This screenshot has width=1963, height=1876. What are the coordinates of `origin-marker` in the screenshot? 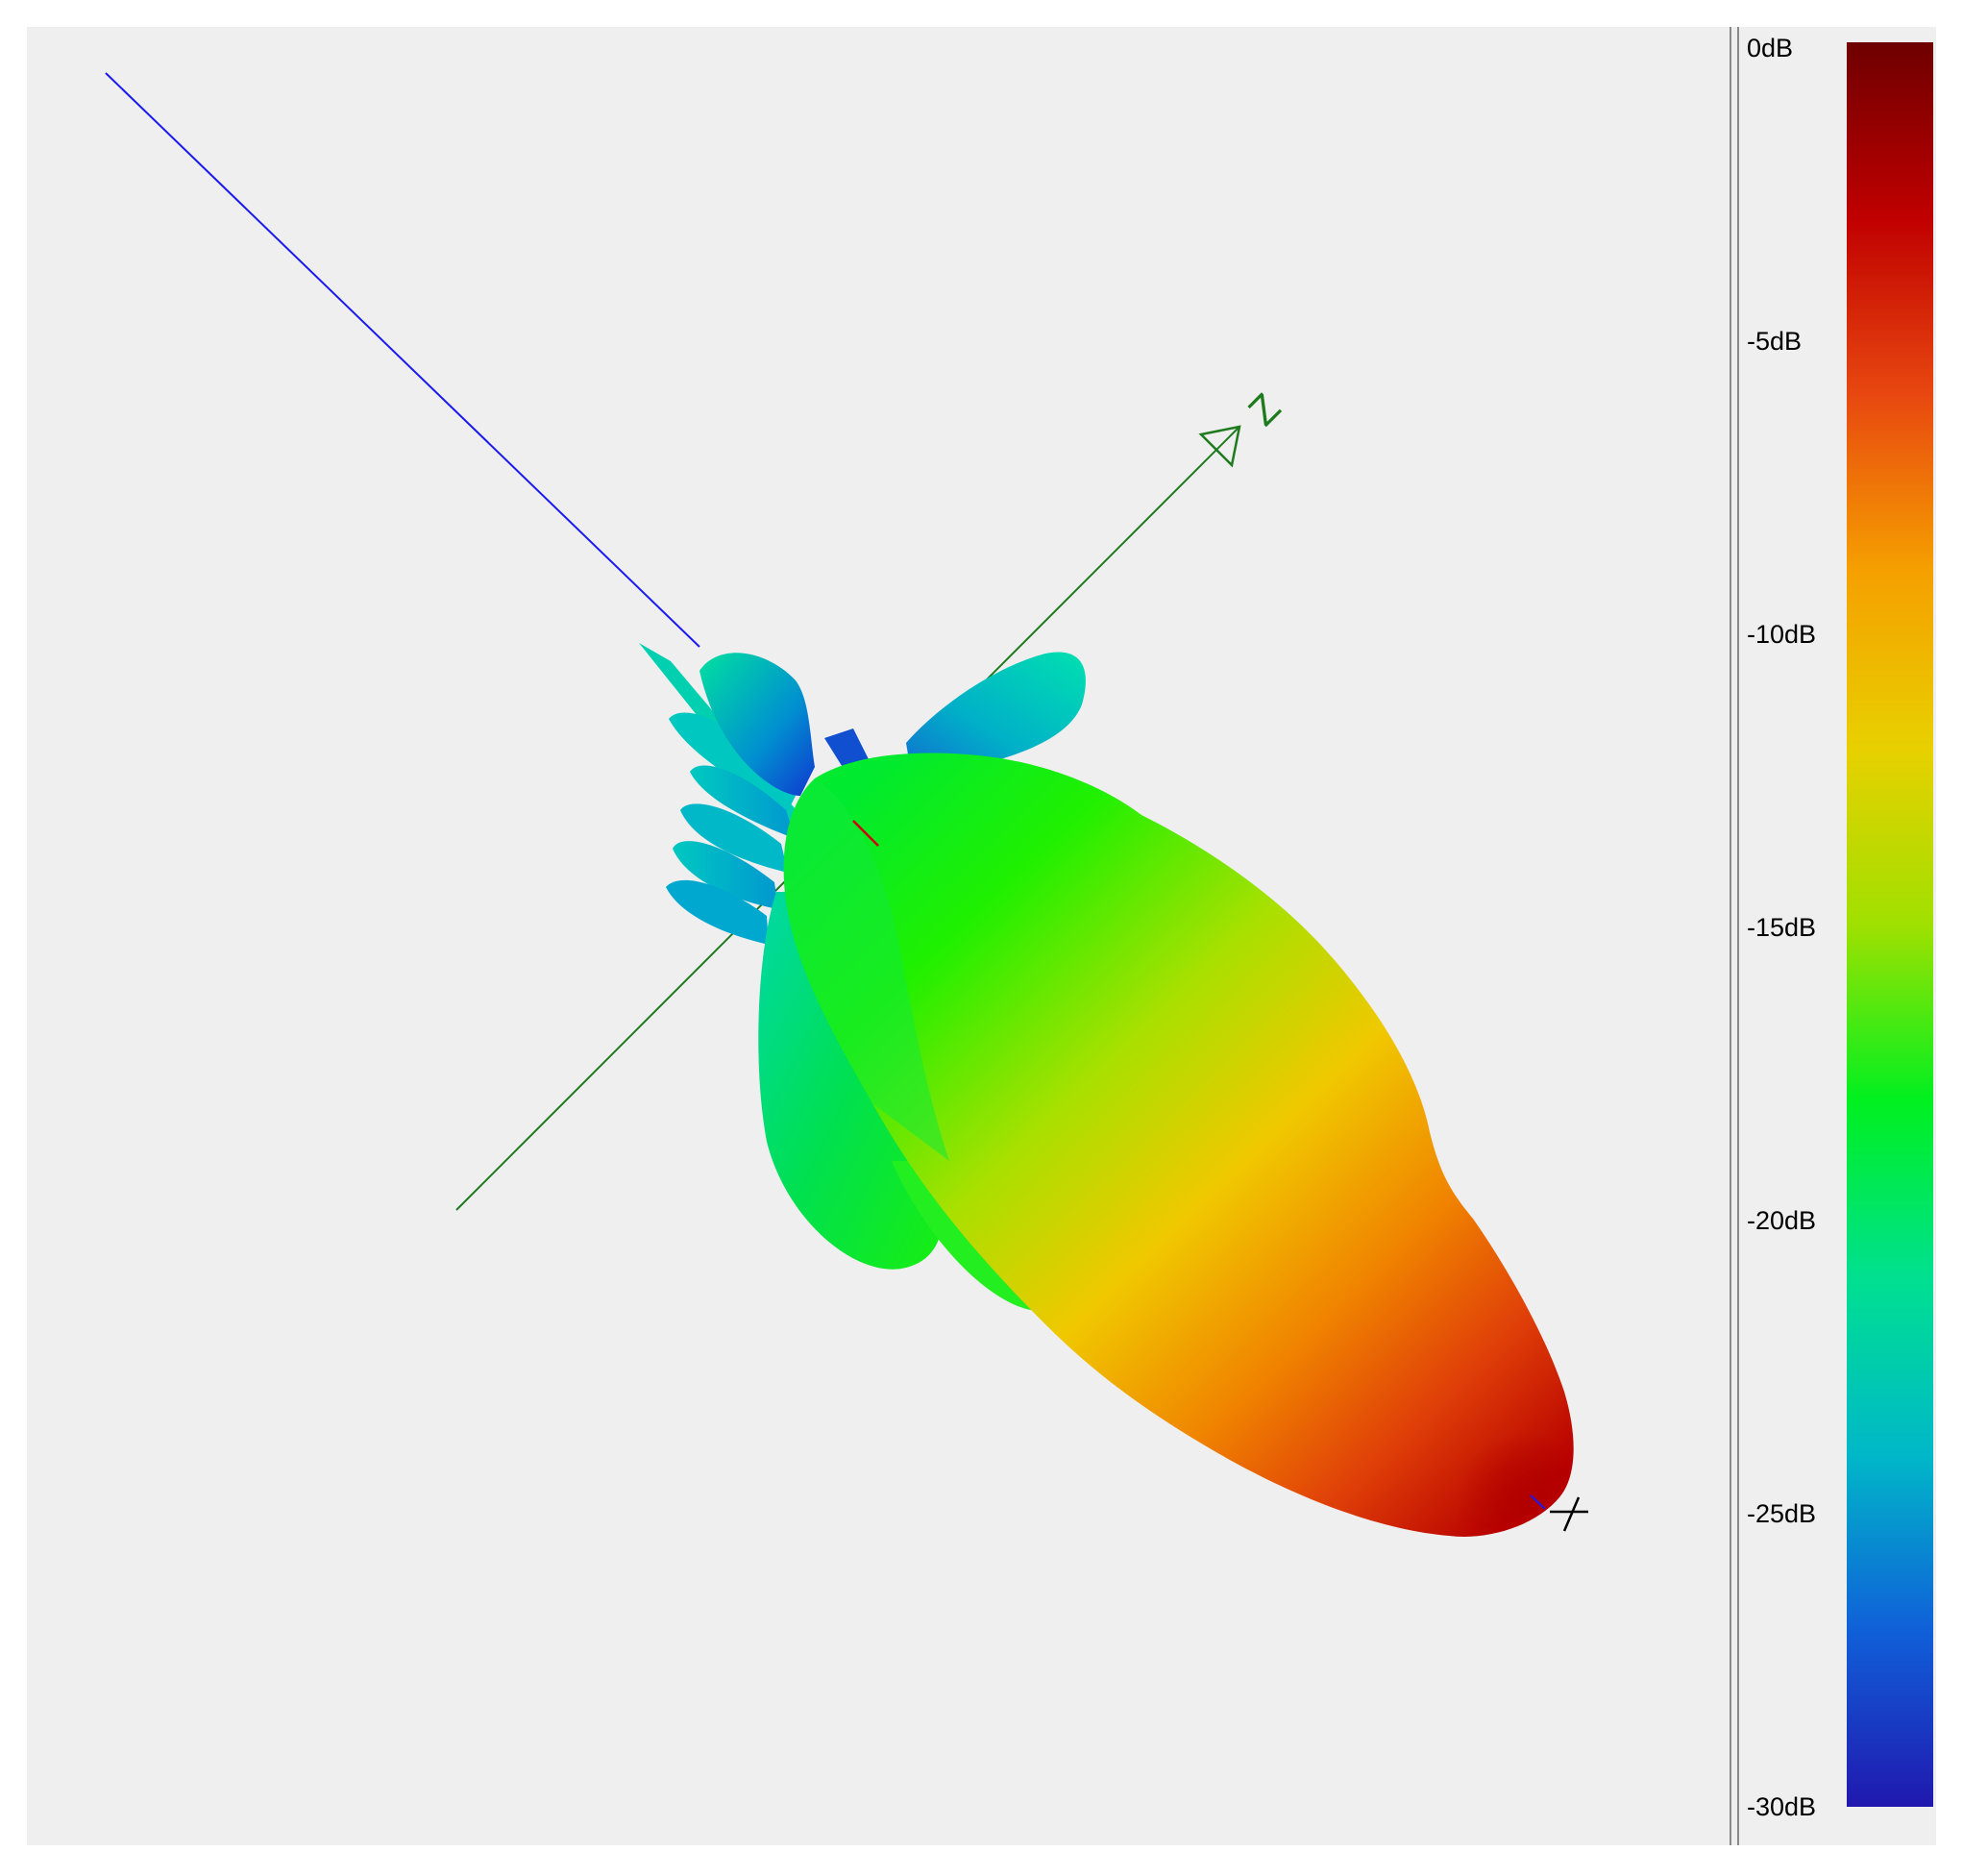 It's located at (865, 833).